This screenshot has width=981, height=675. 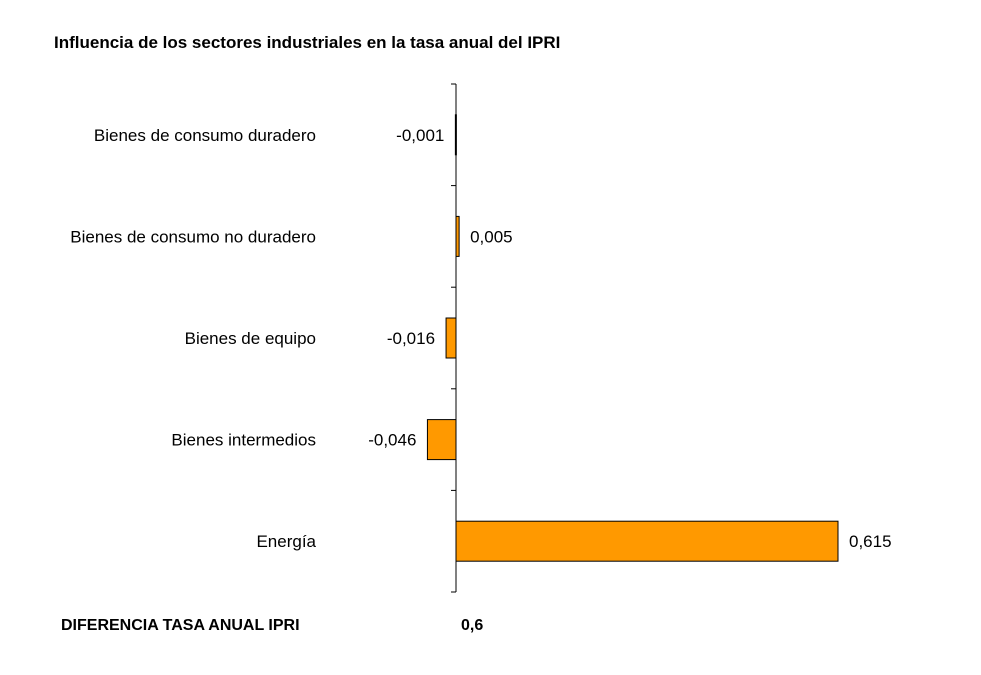 What do you see at coordinates (286, 541) in the screenshot?
I see `category-label: Energía` at bounding box center [286, 541].